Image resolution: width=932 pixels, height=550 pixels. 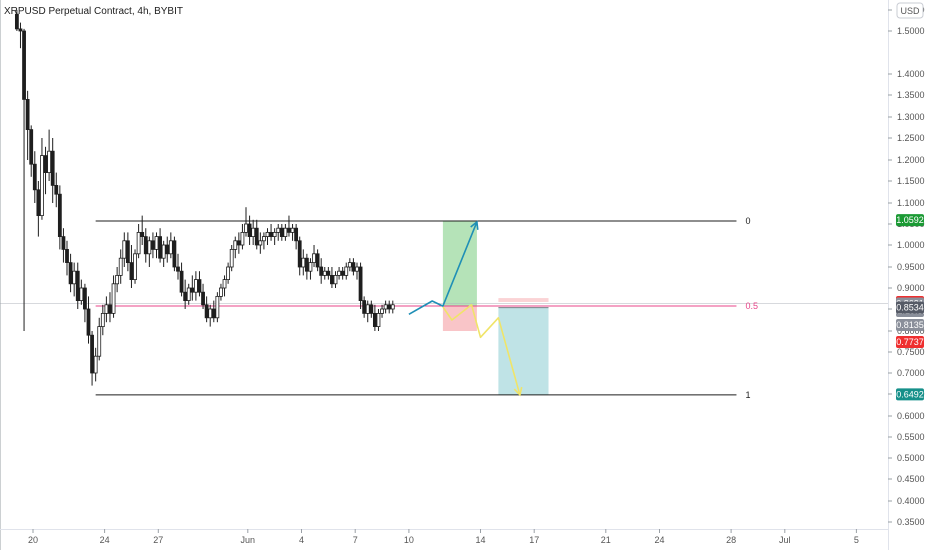 I want to click on price-badge-text: 0.8135, so click(x=910, y=325).